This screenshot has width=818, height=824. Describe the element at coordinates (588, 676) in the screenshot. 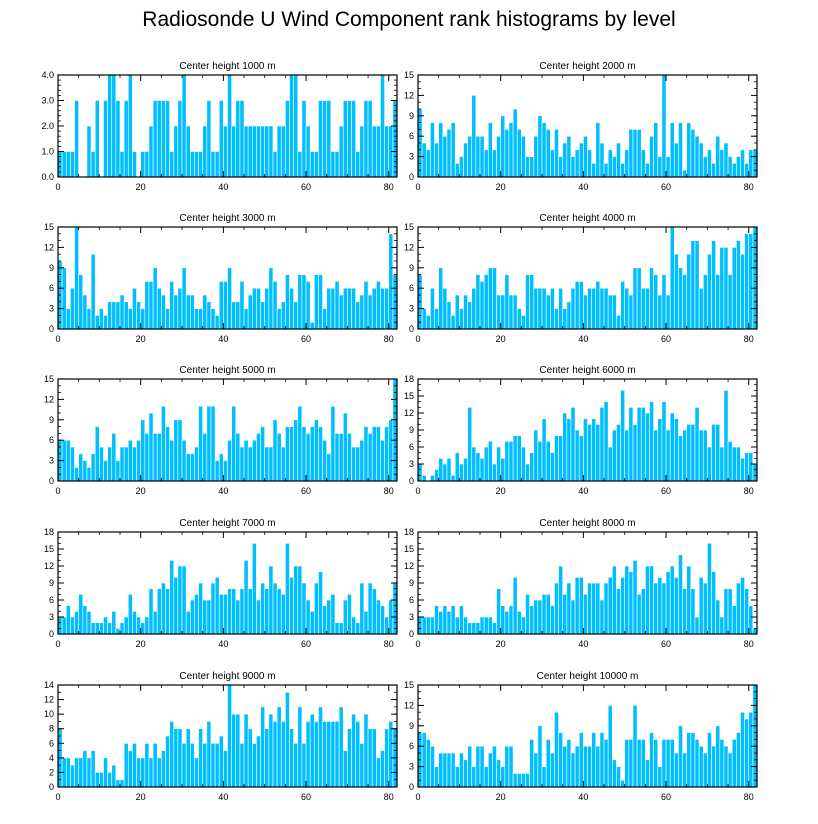

I see `panel-title: Center height 10000 m` at that location.